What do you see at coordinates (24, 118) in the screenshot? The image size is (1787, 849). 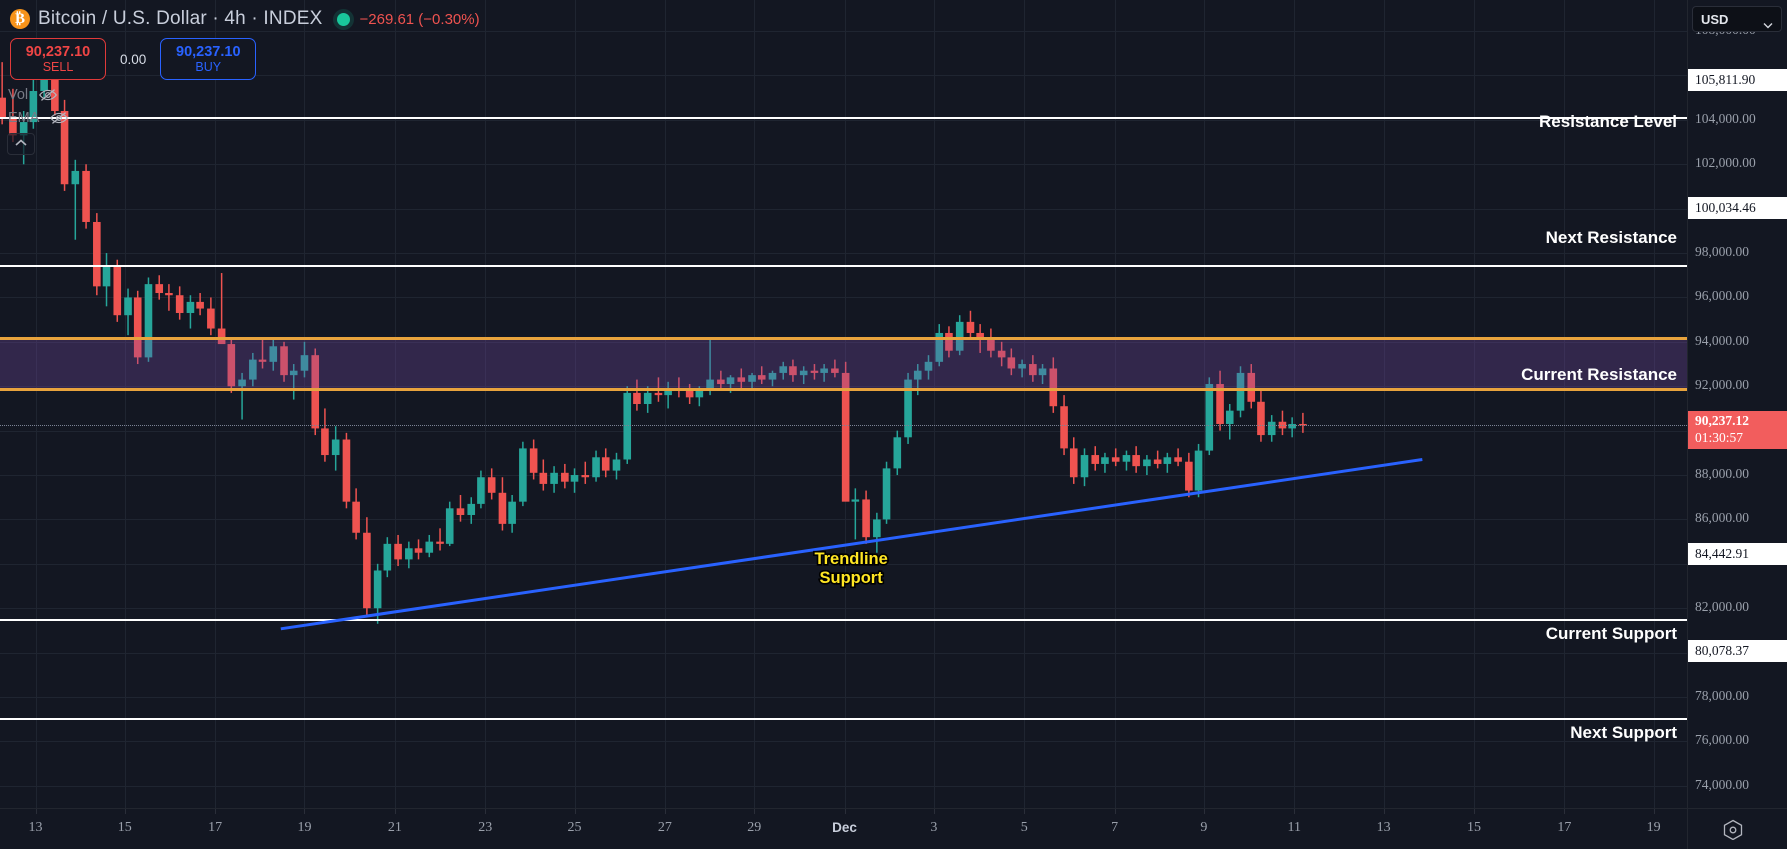 I see `indicator-name-ema: EMA` at bounding box center [24, 118].